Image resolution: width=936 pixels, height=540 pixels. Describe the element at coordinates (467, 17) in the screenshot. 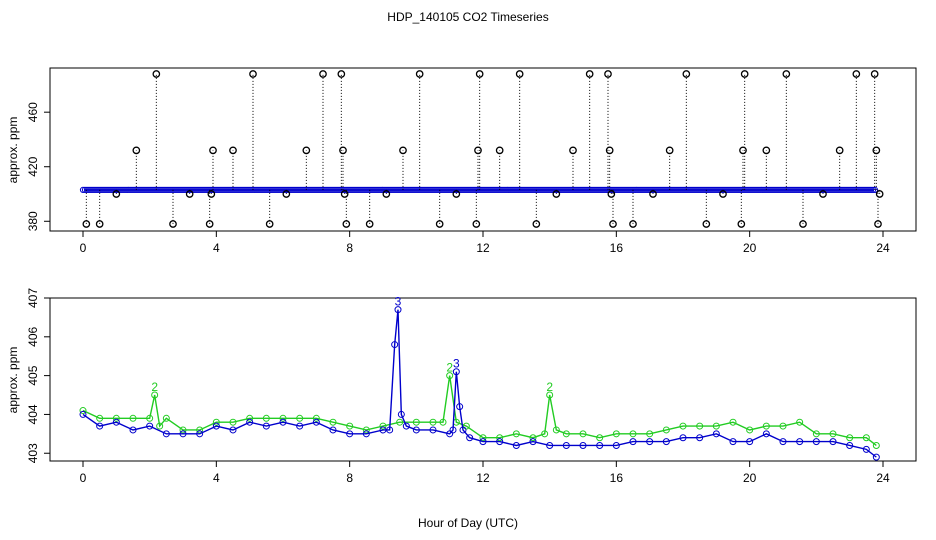

I see `chart-title: HDP_140105 CO2 Timeseries` at that location.